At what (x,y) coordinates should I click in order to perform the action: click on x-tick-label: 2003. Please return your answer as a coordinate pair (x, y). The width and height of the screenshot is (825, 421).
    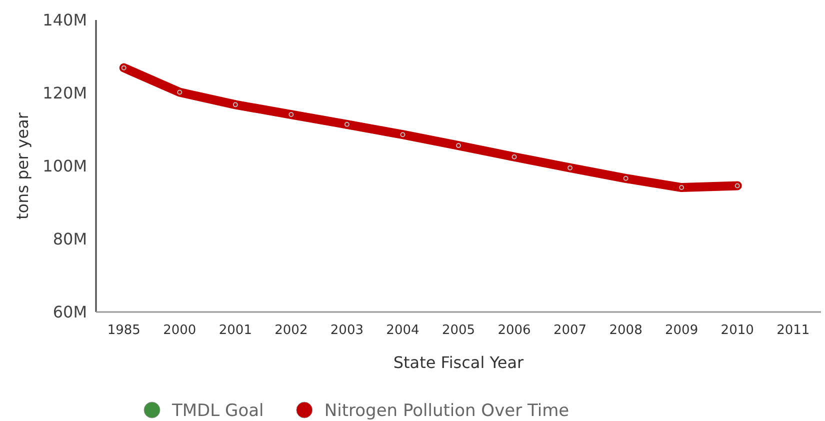
    Looking at the image, I should click on (347, 330).